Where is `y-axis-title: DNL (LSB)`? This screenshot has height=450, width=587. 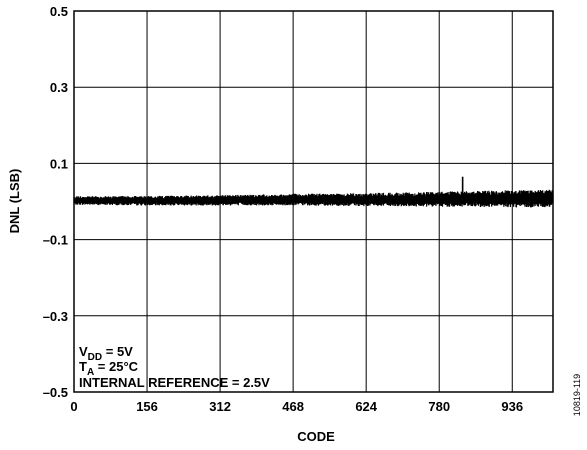 y-axis-title: DNL (LSB) is located at coordinates (14, 201).